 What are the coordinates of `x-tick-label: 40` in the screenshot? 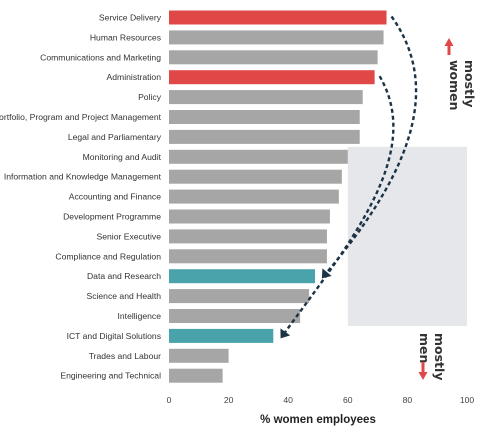 It's located at (288, 400).